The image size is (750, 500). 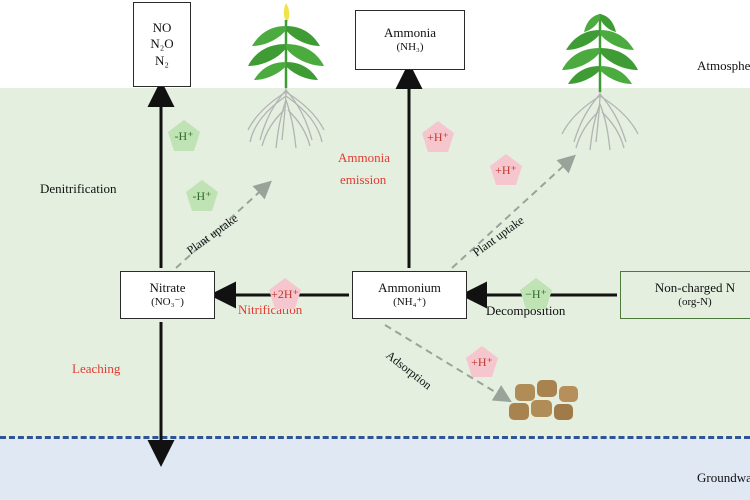 I want to click on box-nitrate-formula: (NO₃⁻), so click(x=167, y=302).